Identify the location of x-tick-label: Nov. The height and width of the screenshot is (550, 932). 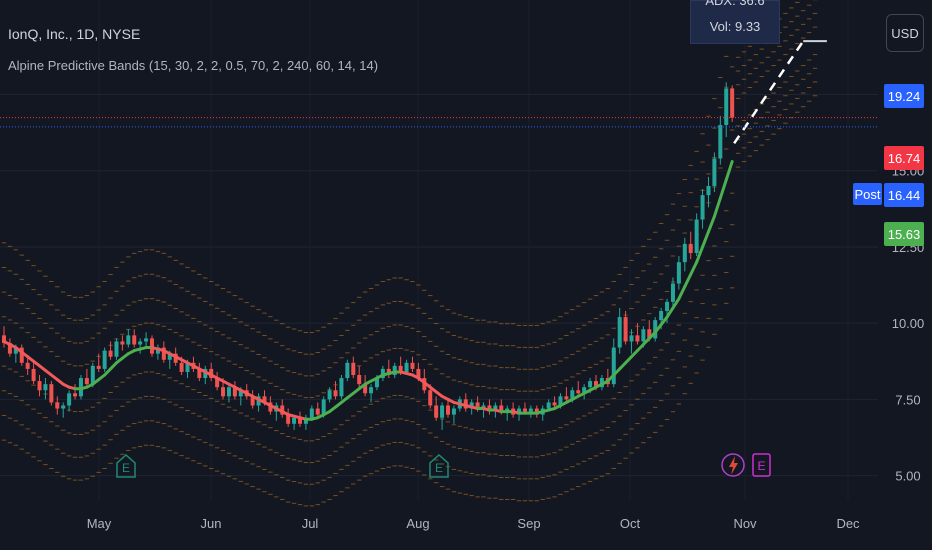
(745, 523).